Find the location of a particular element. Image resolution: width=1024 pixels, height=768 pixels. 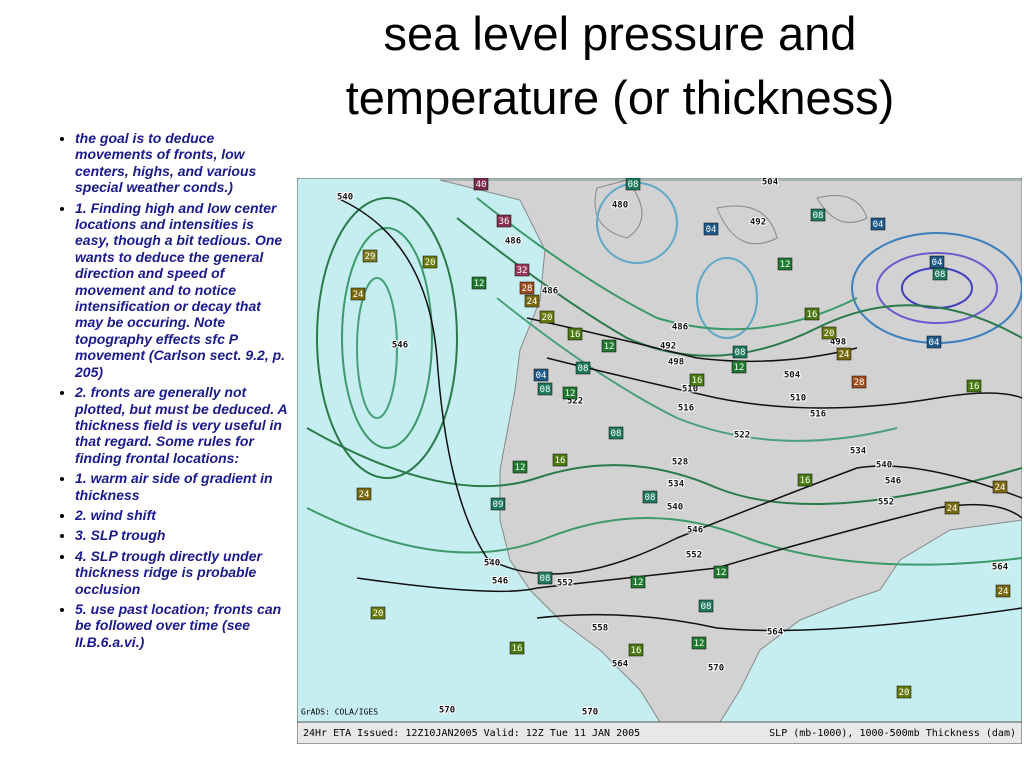

thickness-label: 504 is located at coordinates (792, 376).